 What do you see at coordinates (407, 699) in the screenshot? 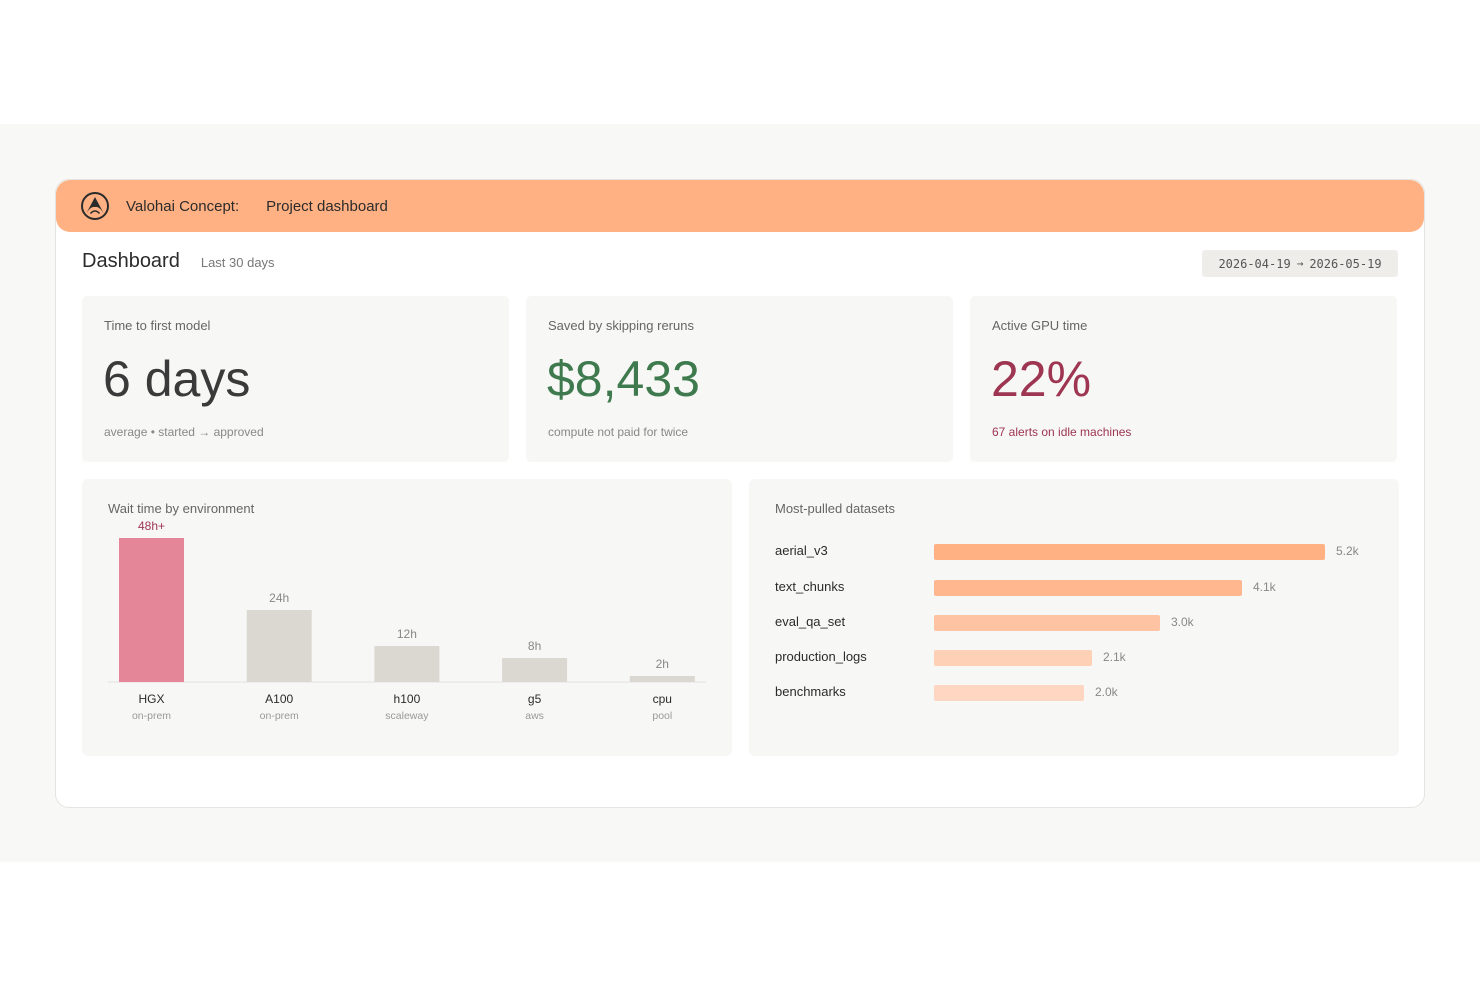
I see `category-label: h100` at bounding box center [407, 699].